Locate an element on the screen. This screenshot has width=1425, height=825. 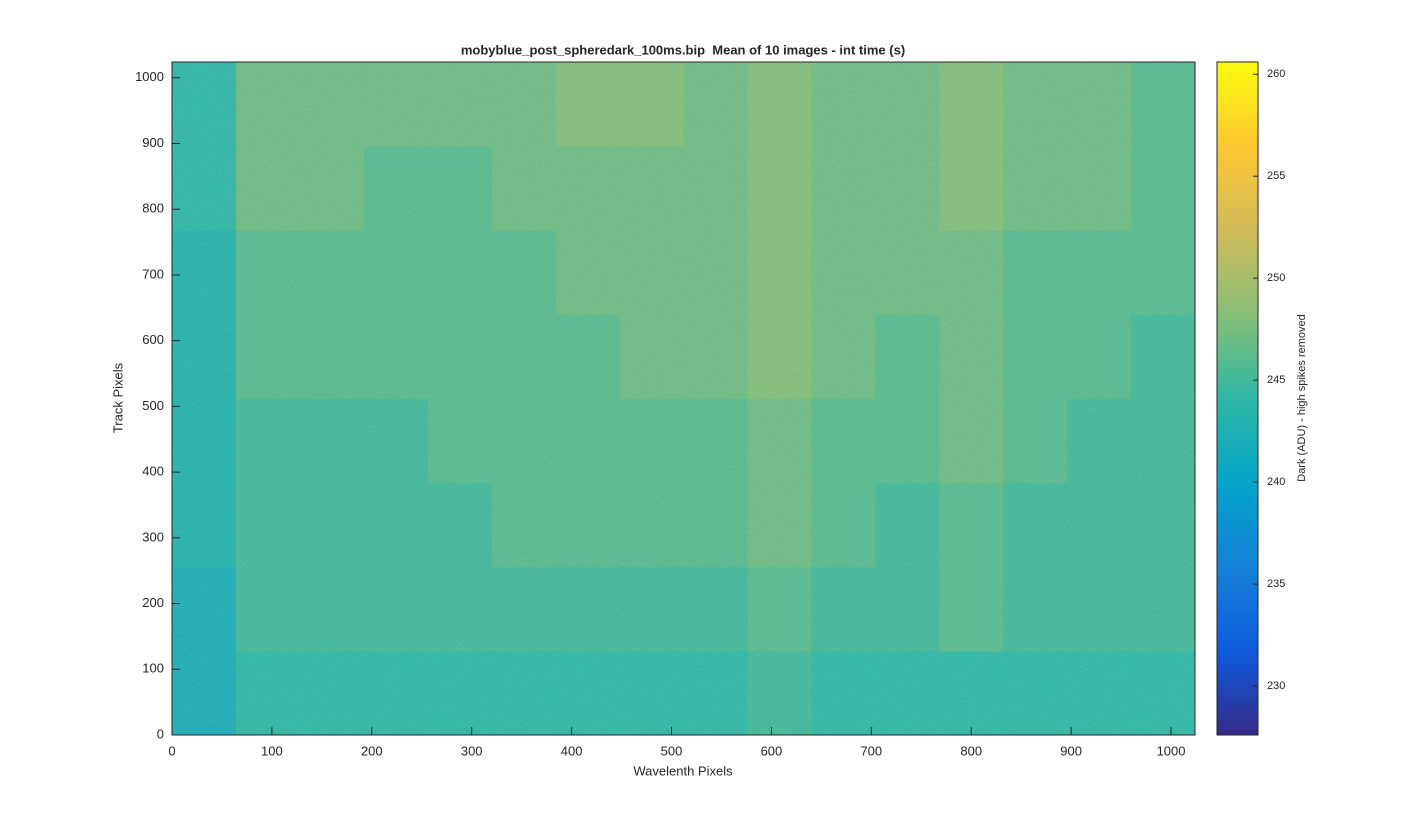
x-tick-label: 500 is located at coordinates (672, 750).